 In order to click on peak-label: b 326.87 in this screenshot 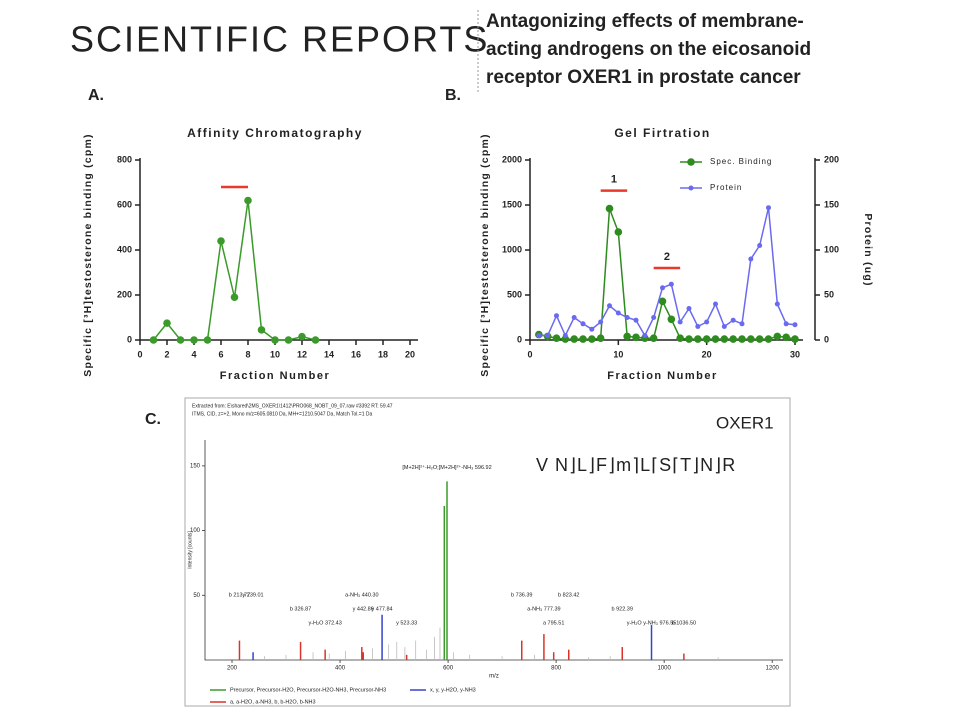, I will do `click(300, 609)`.